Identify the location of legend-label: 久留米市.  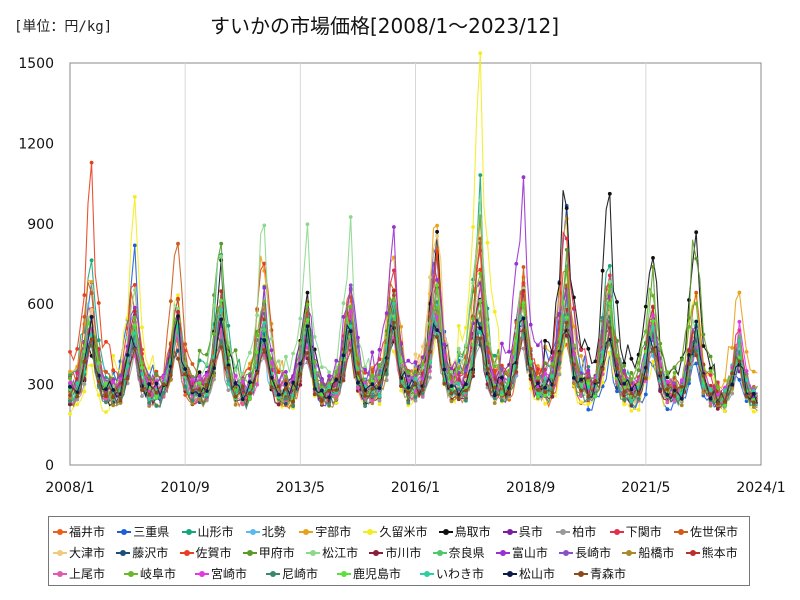
(403, 532).